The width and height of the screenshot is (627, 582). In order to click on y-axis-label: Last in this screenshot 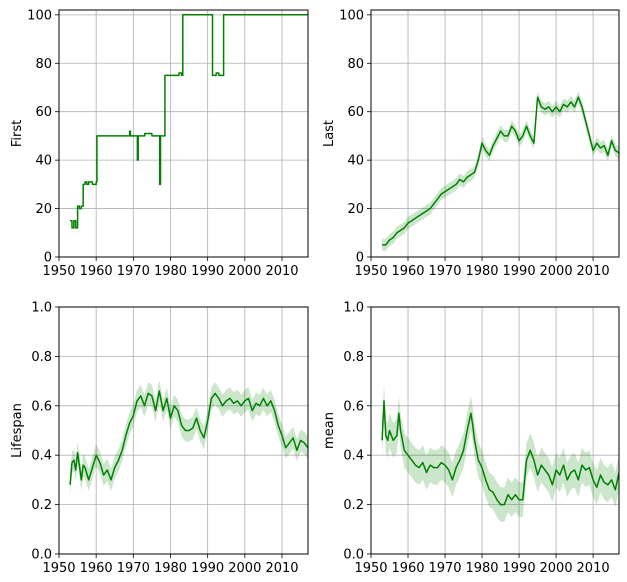, I will do `click(329, 133)`.